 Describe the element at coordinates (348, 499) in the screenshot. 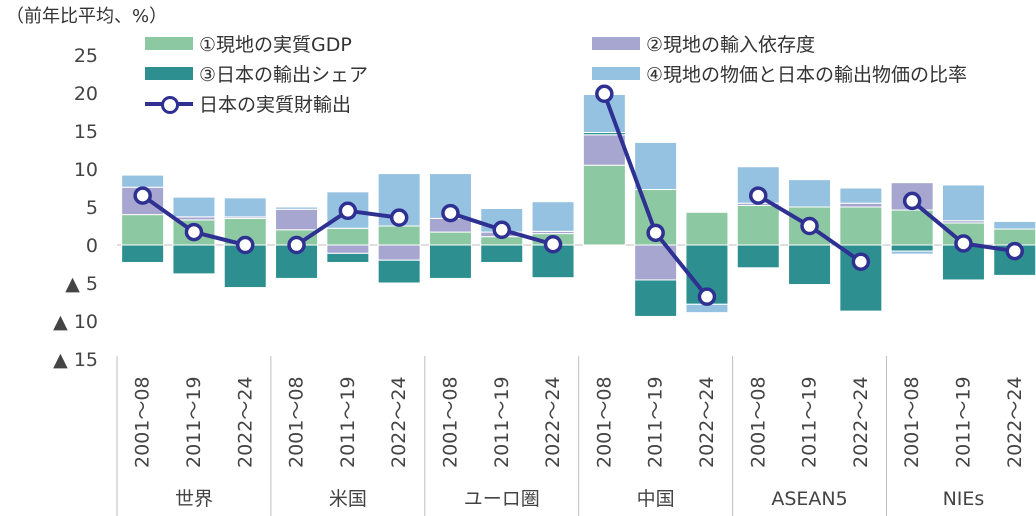

I see `group-label: 米国` at that location.